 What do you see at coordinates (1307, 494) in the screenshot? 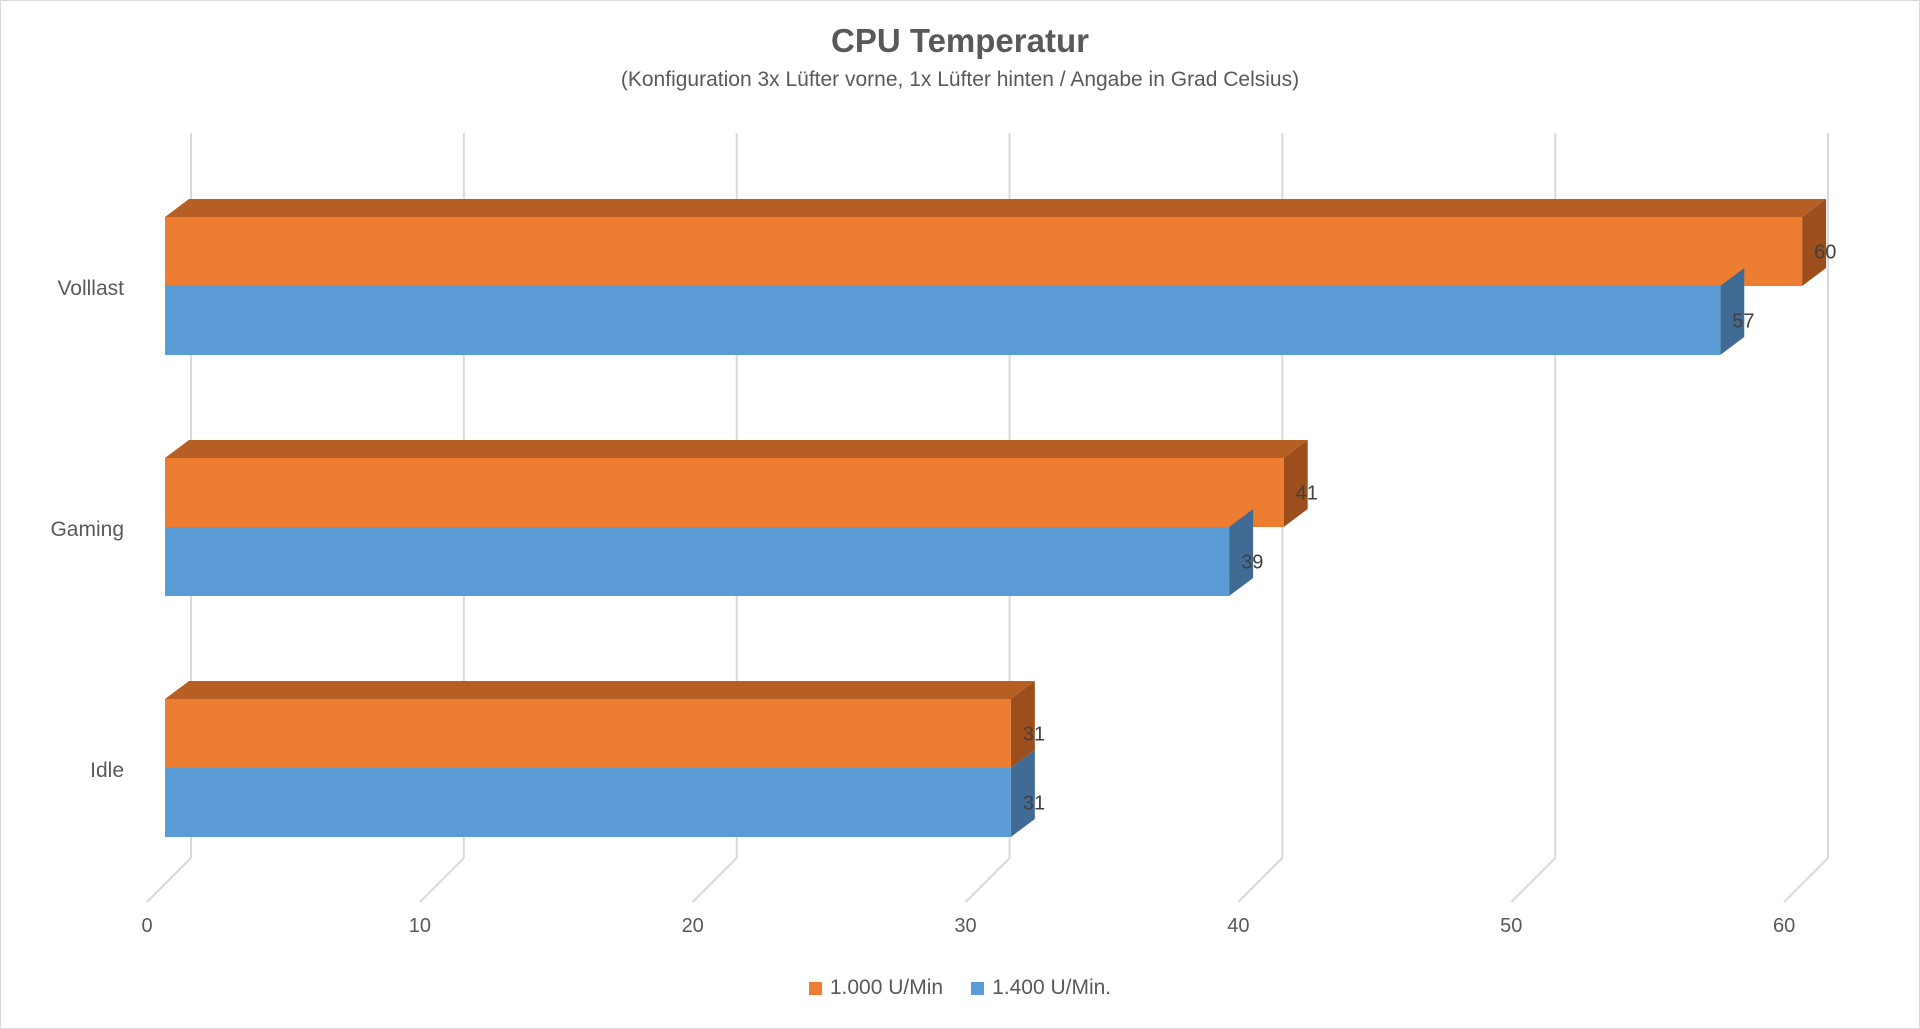
I see `data-label-gaming-series-1: 41` at bounding box center [1307, 494].